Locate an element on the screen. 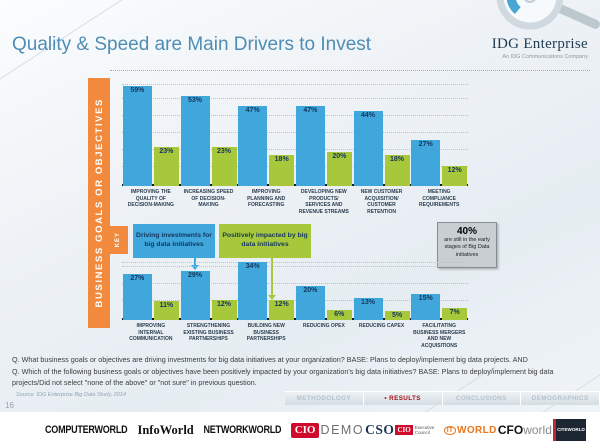 The width and height of the screenshot is (600, 448). bar-driving-investments: 59% is located at coordinates (137, 136).